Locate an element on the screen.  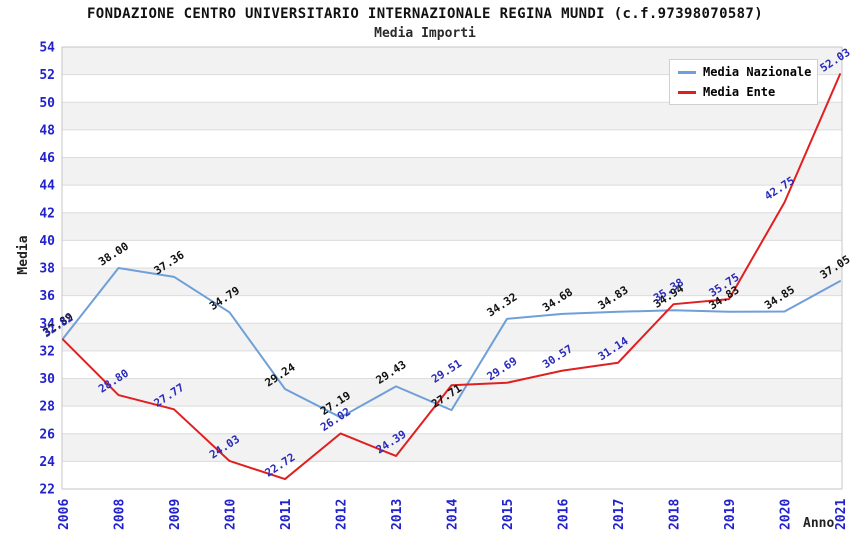
x-tick-label: 2012 is located at coordinates (342, 514).